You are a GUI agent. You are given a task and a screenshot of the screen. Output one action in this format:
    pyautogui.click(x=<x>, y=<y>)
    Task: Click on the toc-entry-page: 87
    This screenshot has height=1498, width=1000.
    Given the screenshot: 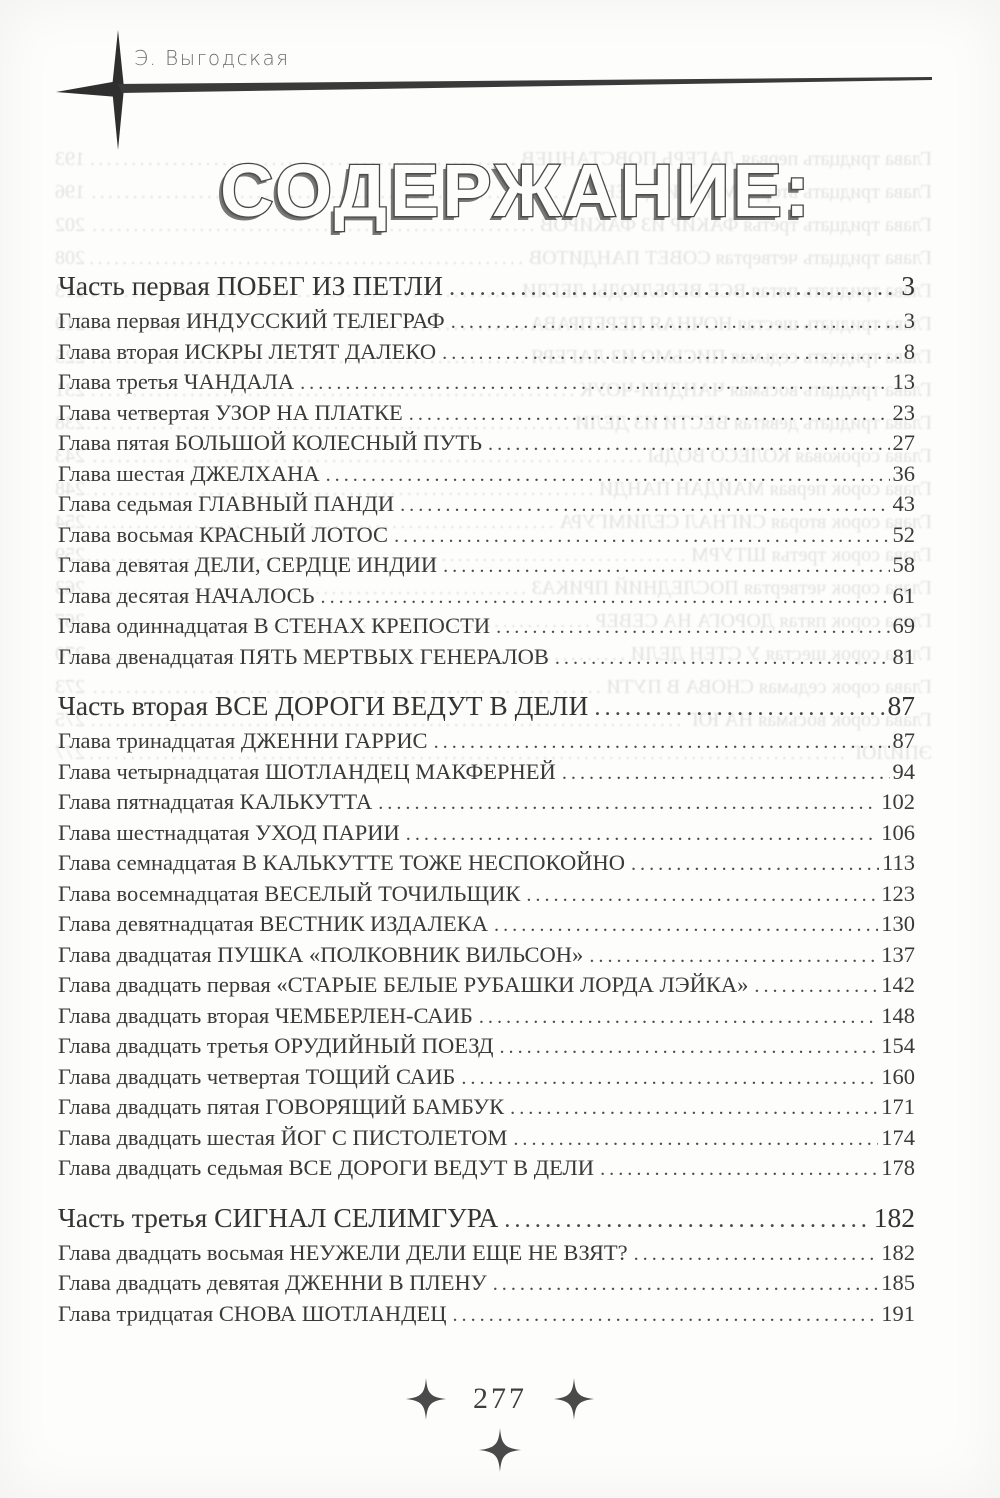 What is the action you would take?
    pyautogui.click(x=901, y=705)
    